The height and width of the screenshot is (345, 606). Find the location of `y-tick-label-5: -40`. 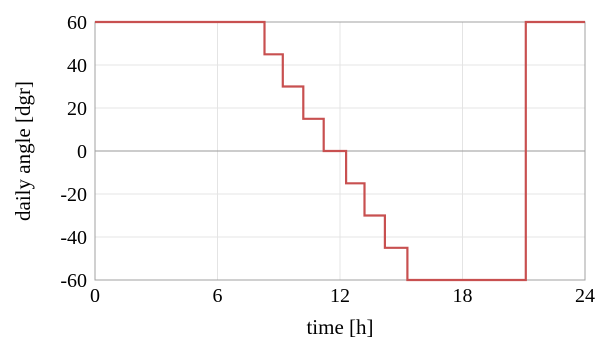

y-tick-label-5: -40 is located at coordinates (73, 238).